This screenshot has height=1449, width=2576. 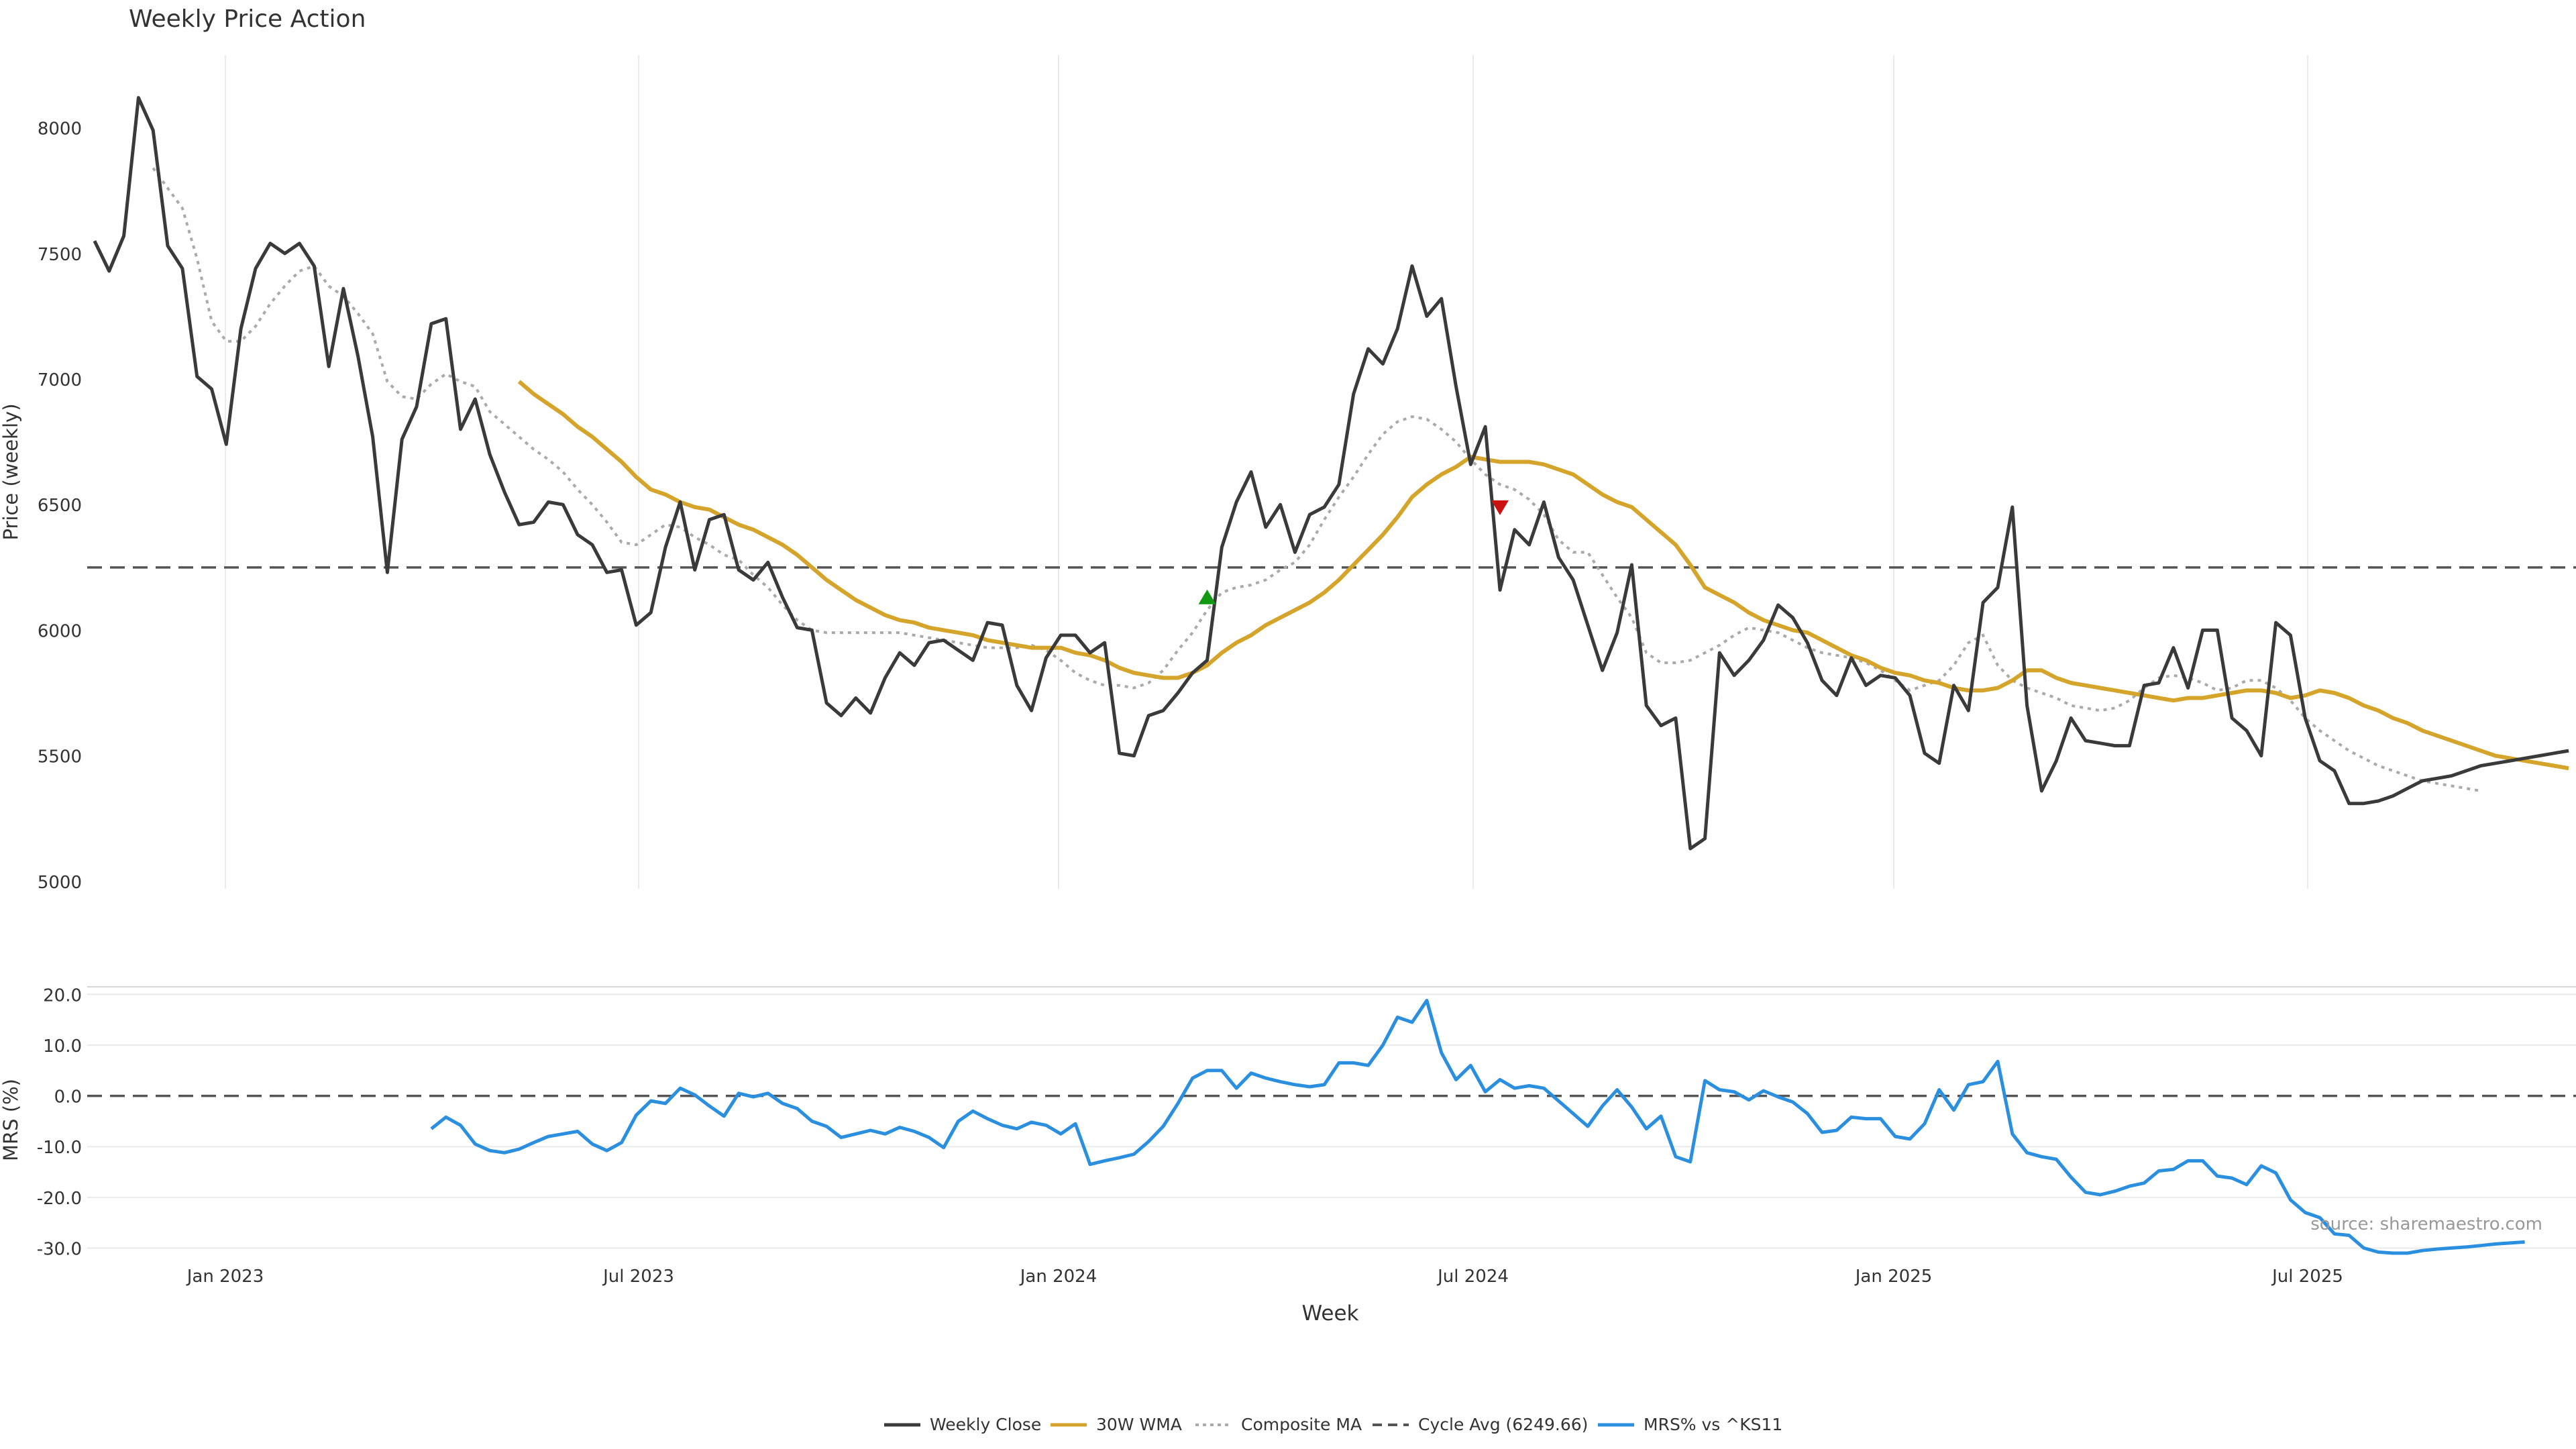 I want to click on legend-label: MRS% vs ^KS11, so click(x=1713, y=1424).